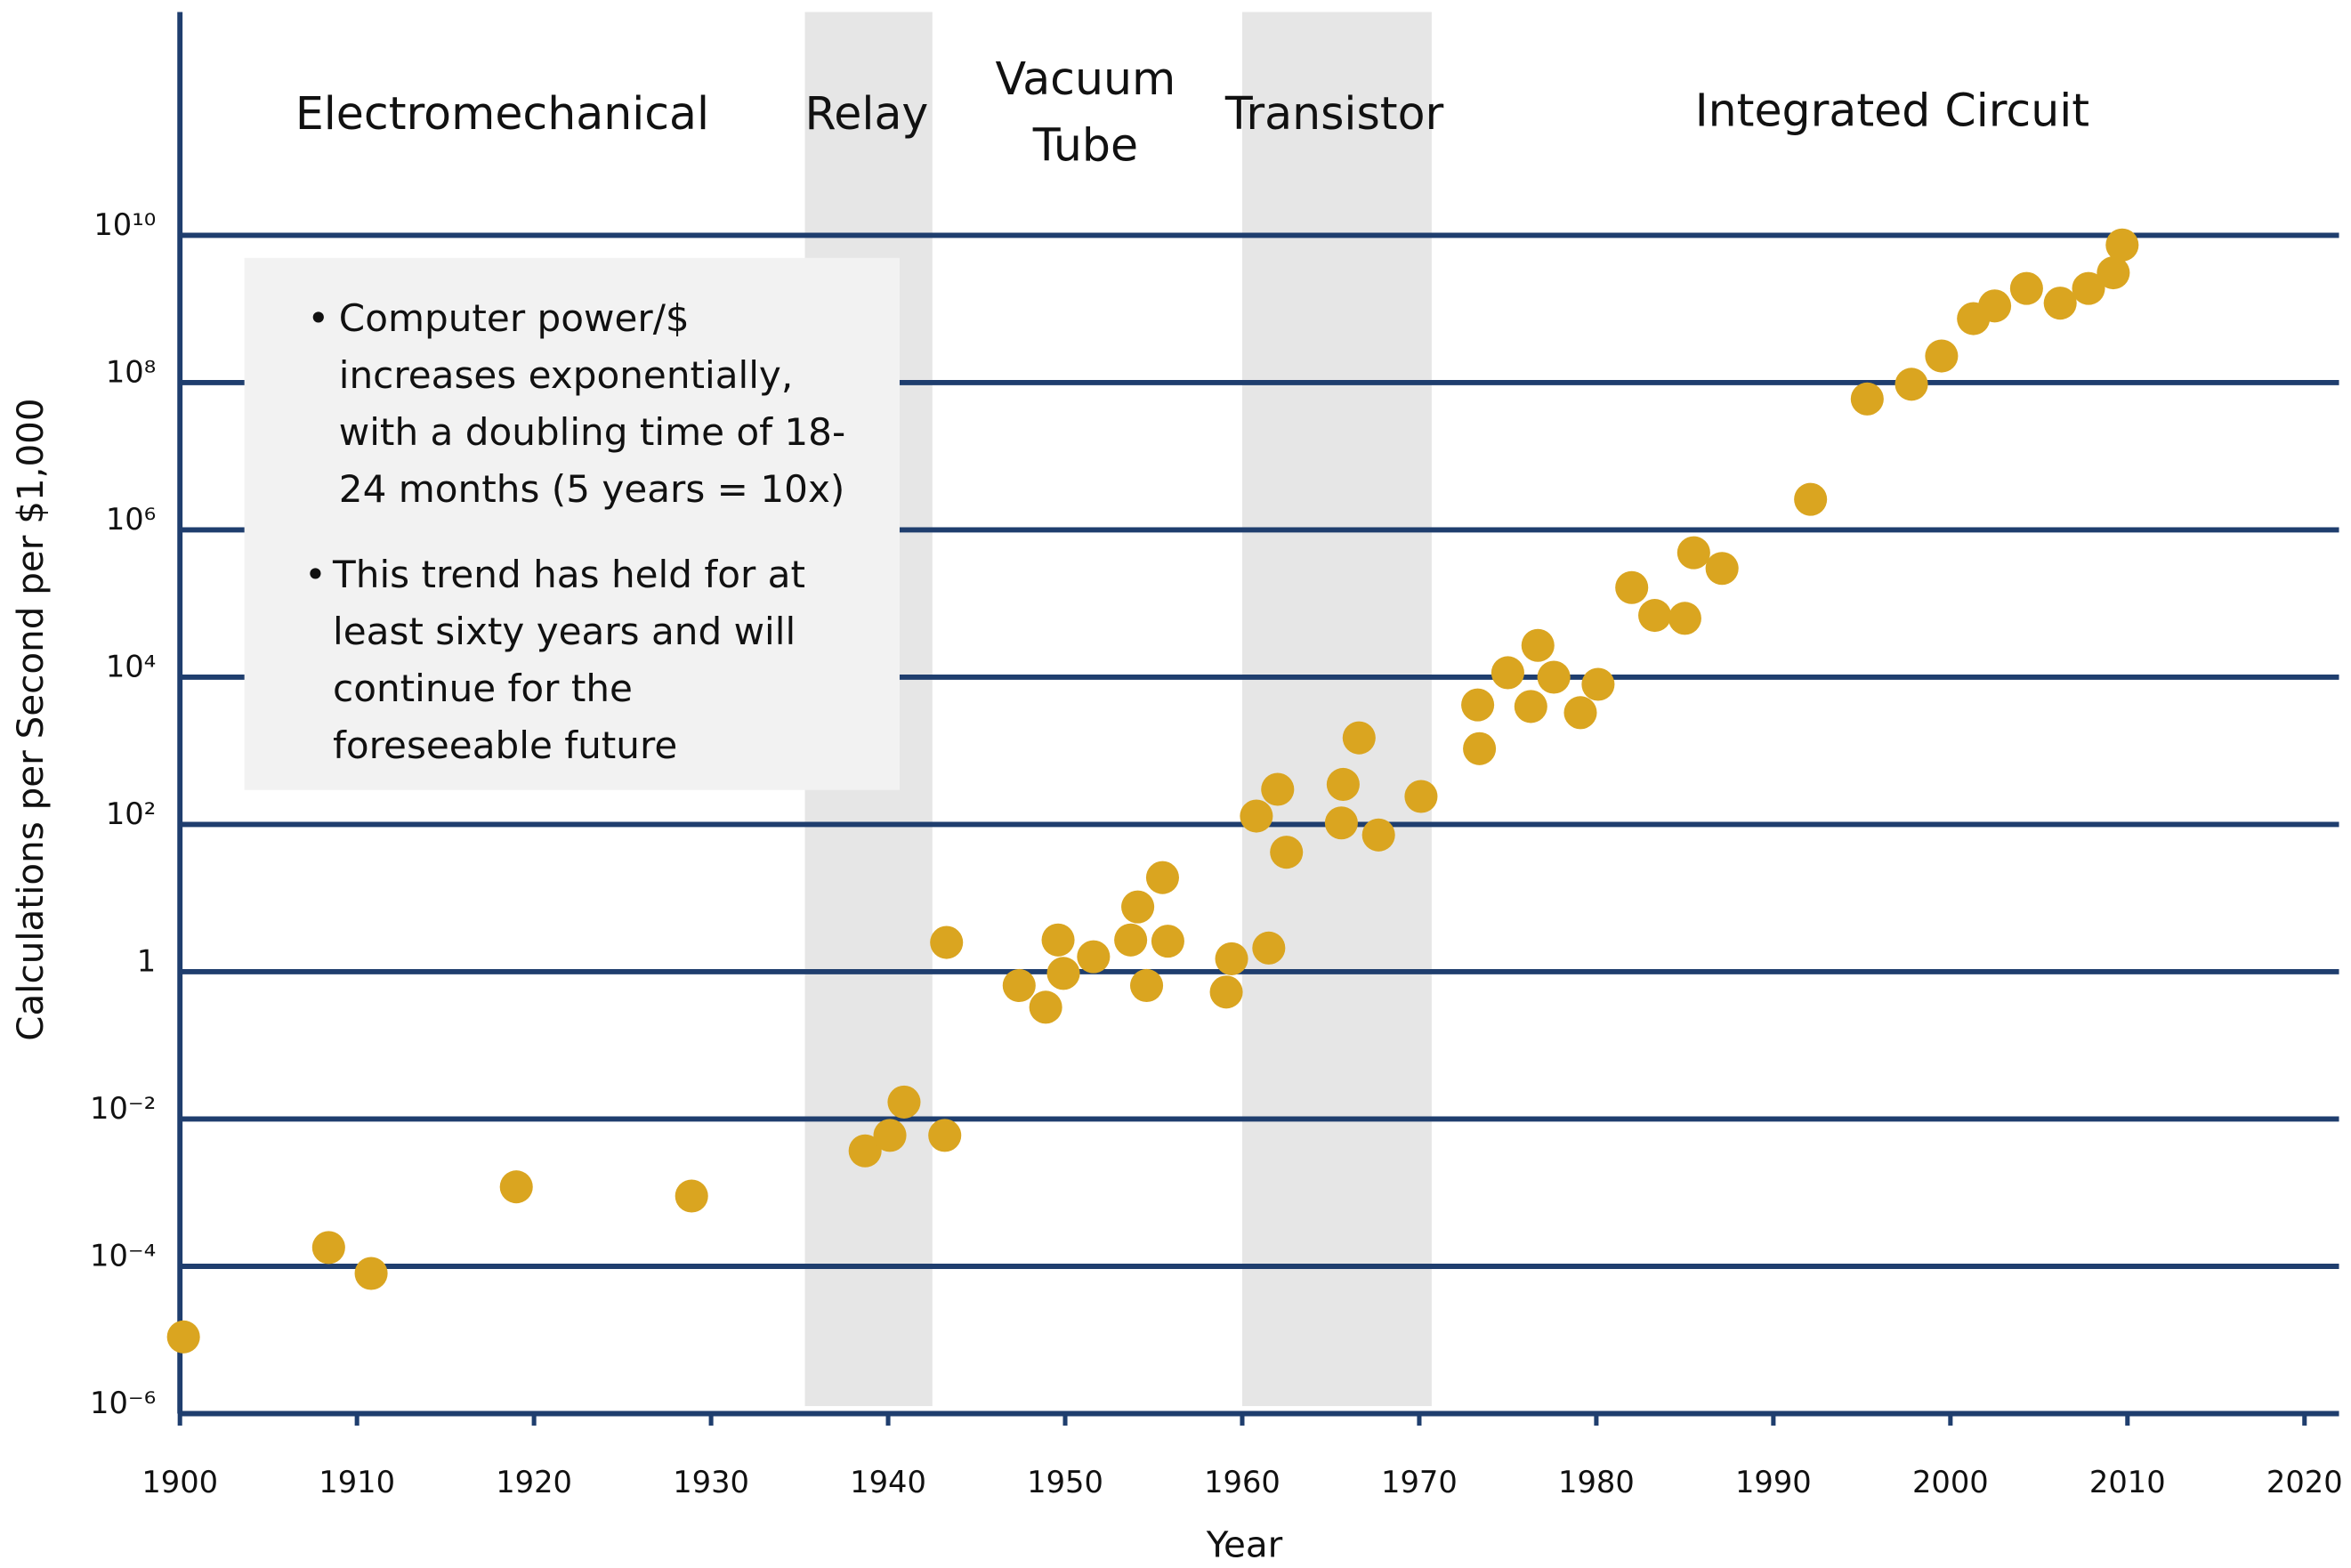 The height and width of the screenshot is (1568, 2351). I want to click on x-tick-label: 1990, so click(1773, 1482).